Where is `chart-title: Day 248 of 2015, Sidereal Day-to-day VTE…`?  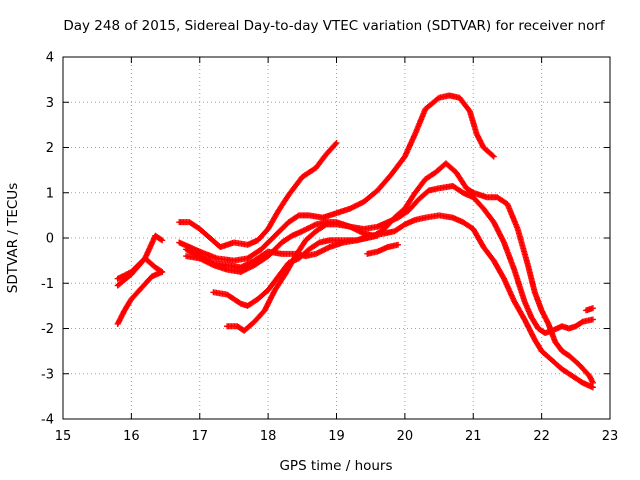 chart-title: Day 248 of 2015, Sidereal Day-to-day VTE… is located at coordinates (334, 26).